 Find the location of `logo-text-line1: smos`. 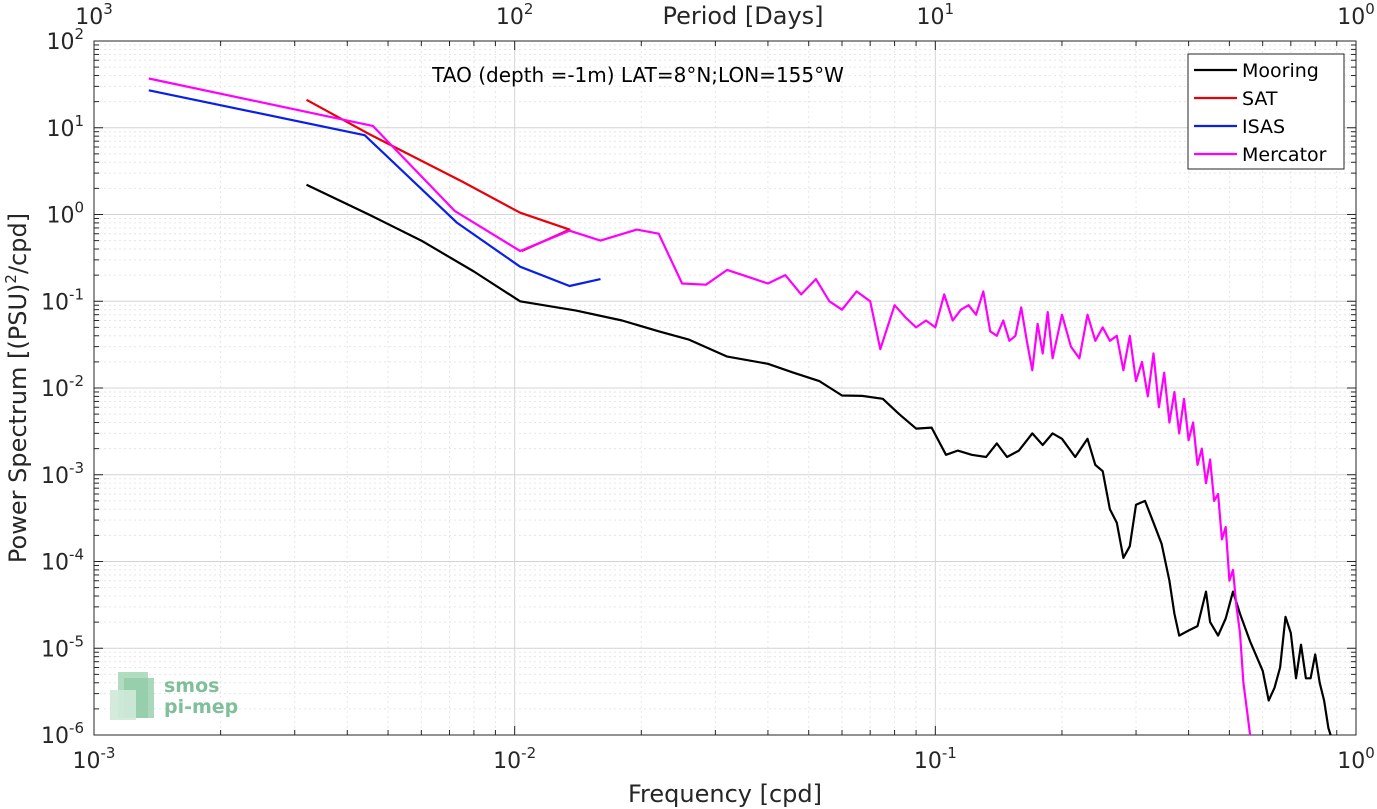

logo-text-line1: smos is located at coordinates (191, 686).